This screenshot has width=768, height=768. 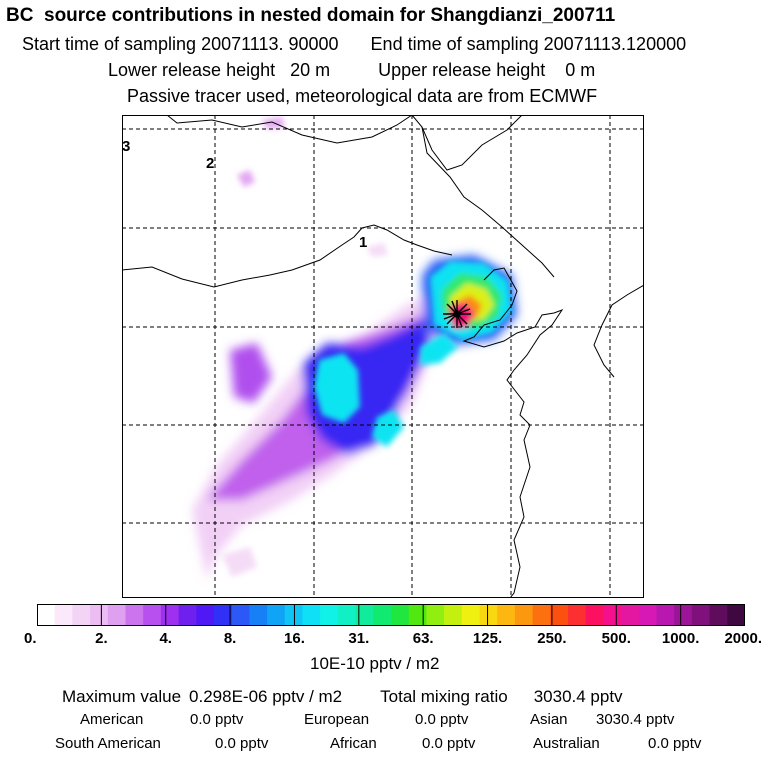 I want to click on region-name: Asian, so click(x=549, y=719).